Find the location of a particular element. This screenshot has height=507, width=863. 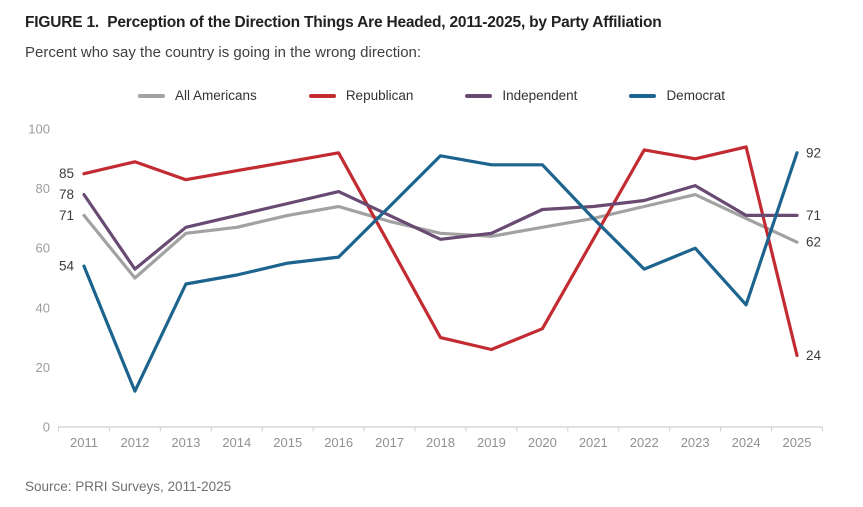

legend-item-all-americans: All Americans is located at coordinates (197, 95).